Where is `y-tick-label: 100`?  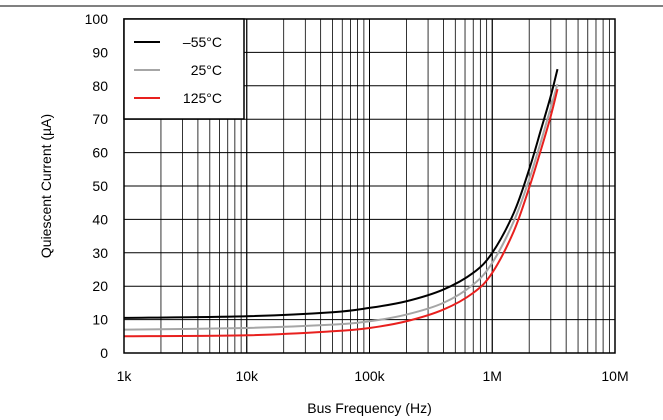
y-tick-label: 100 is located at coordinates (97, 19).